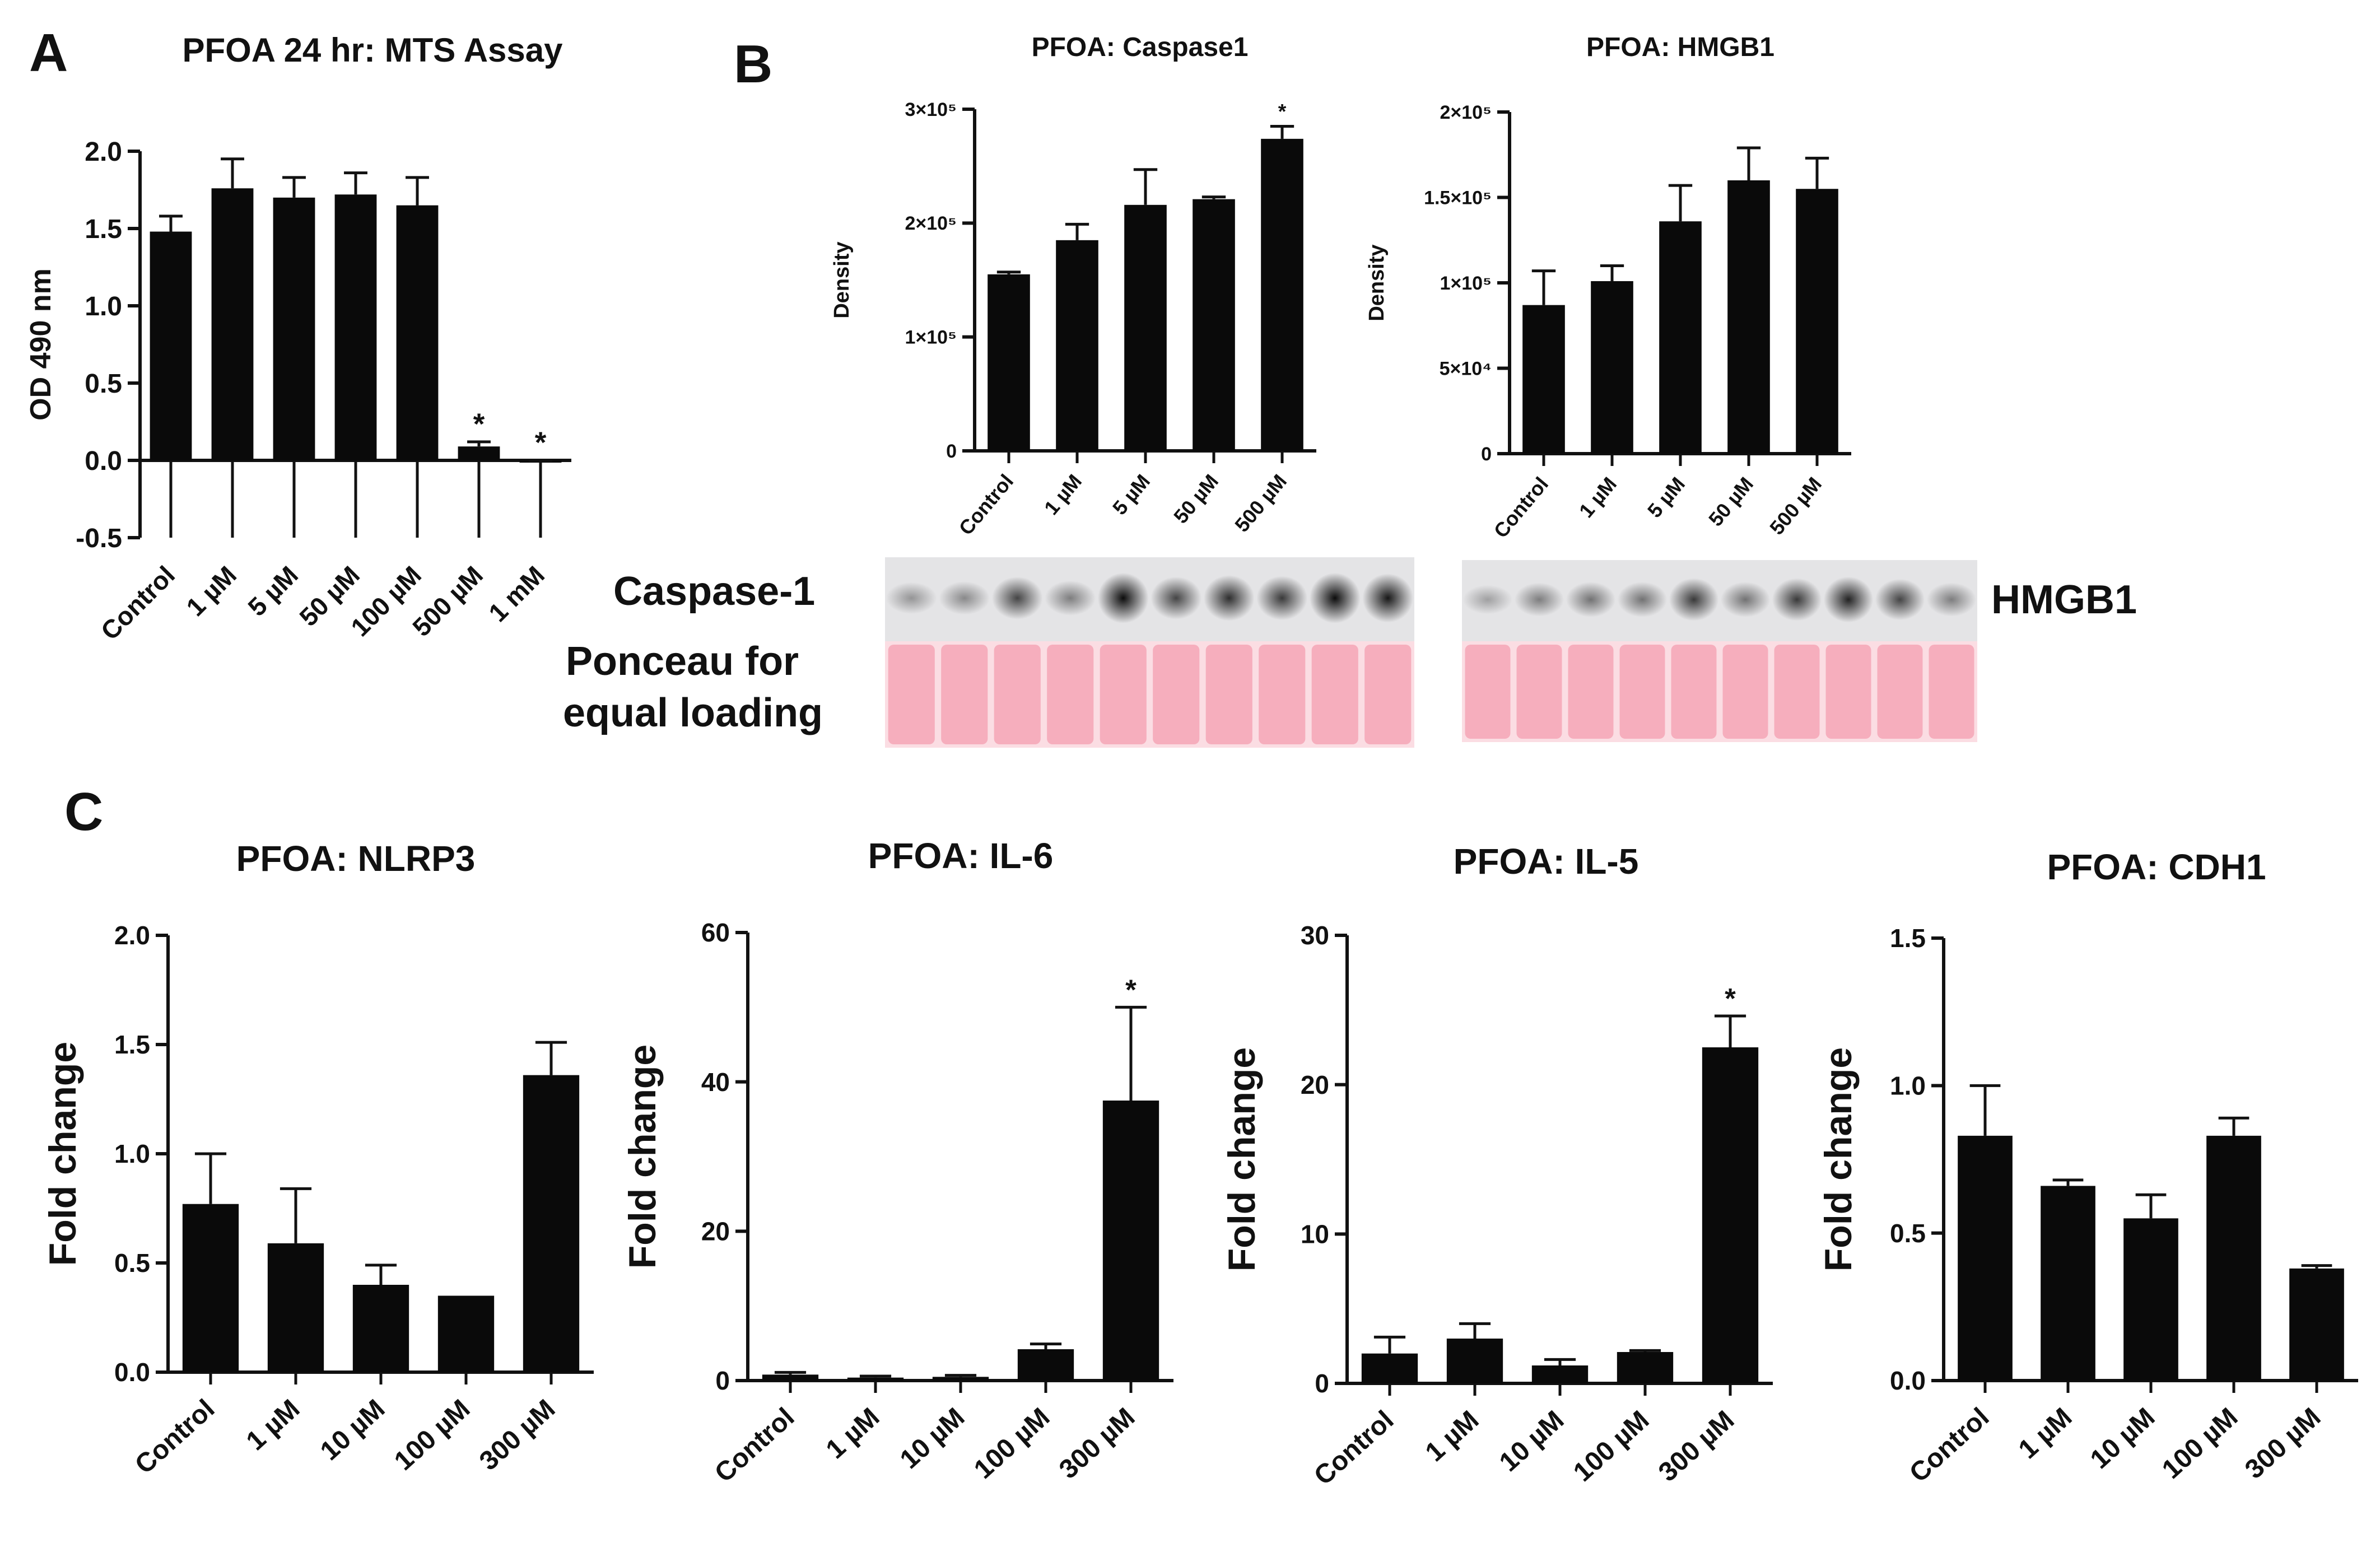 The height and width of the screenshot is (1543, 2380). Describe the element at coordinates (1431, 652) in the screenshot. I see `western-blots-layer` at that location.